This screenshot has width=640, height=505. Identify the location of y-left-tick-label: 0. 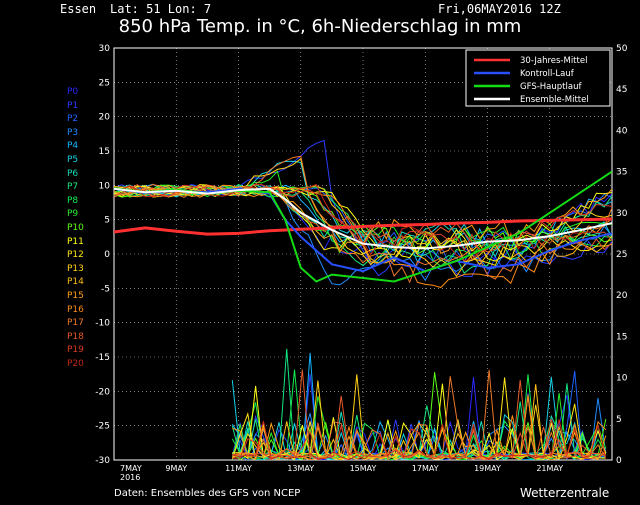
(107, 255).